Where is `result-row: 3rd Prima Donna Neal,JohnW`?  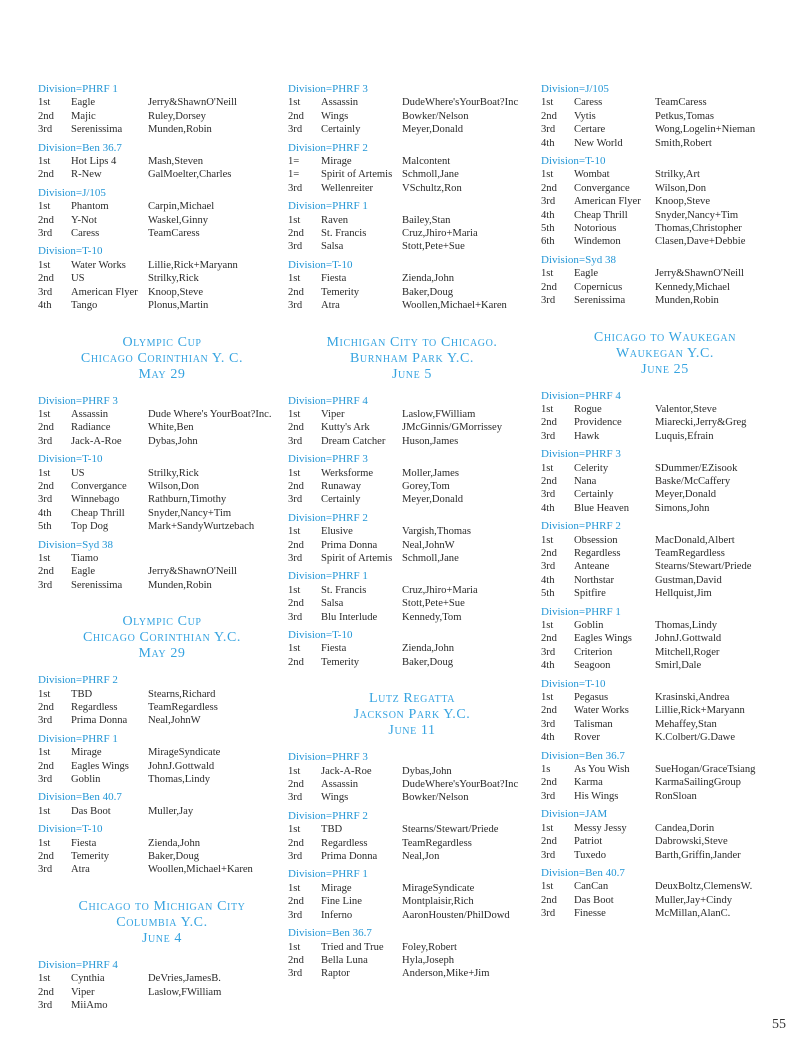 result-row: 3rd Prima Donna Neal,JohnW is located at coordinates (162, 720).